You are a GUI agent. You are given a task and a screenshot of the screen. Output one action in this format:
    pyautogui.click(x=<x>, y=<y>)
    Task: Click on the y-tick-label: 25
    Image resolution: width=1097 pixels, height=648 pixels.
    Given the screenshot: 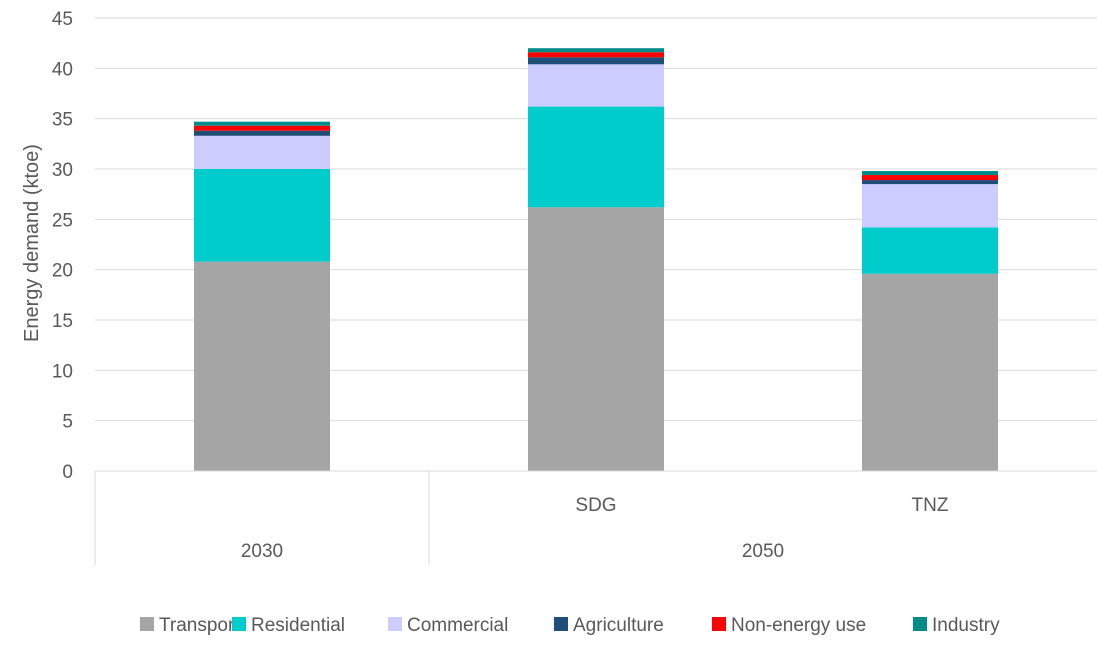 What is the action you would take?
    pyautogui.click(x=62, y=220)
    